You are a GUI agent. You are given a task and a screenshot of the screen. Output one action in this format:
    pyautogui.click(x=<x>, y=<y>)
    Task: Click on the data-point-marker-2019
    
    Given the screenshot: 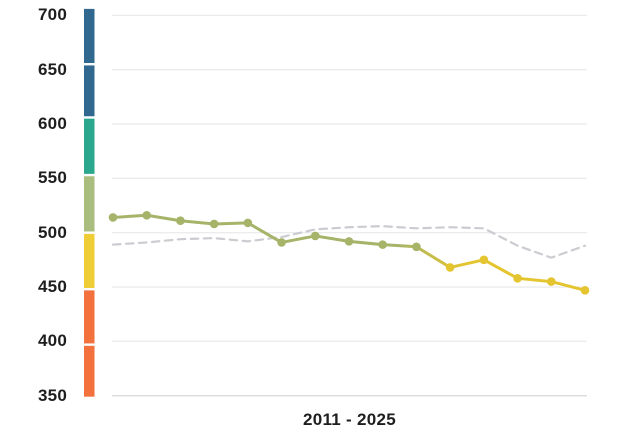 What is the action you would take?
    pyautogui.click(x=383, y=244)
    